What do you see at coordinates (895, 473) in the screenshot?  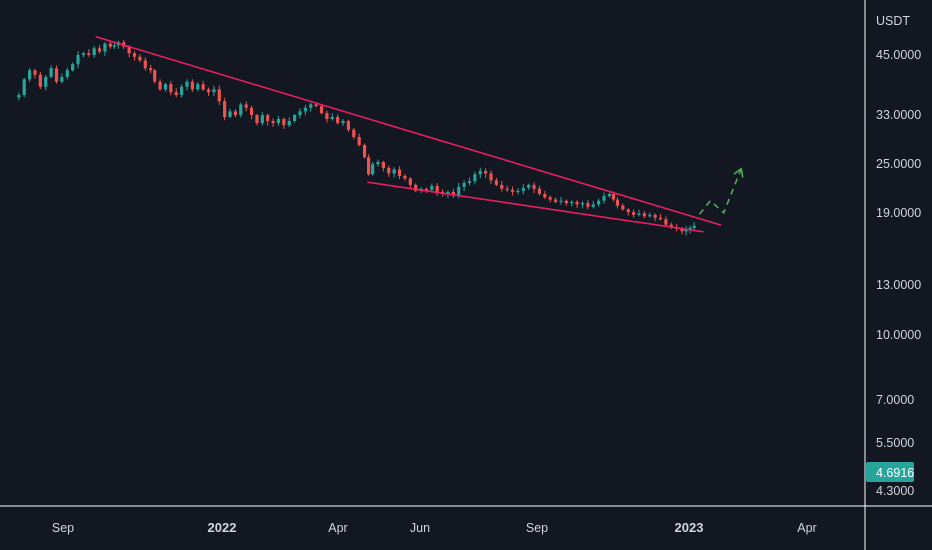 I see `current-price-label: 4.6916` at bounding box center [895, 473].